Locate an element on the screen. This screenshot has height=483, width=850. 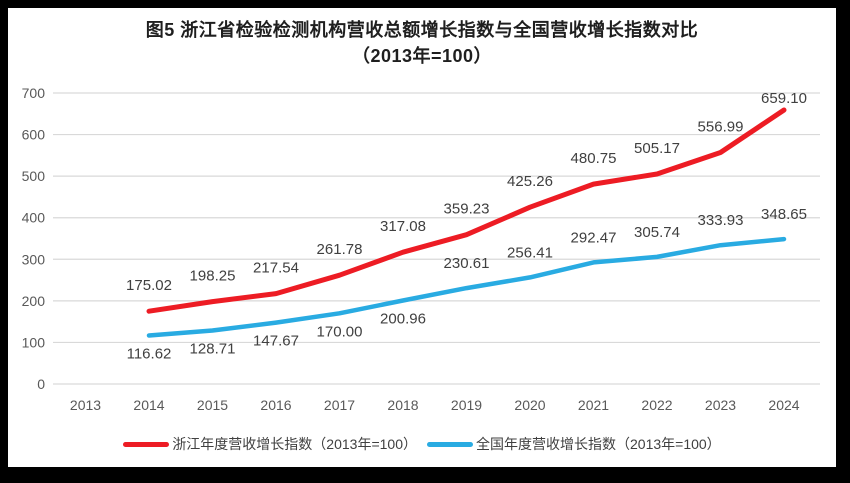
data-label: 198.25 is located at coordinates (213, 276).